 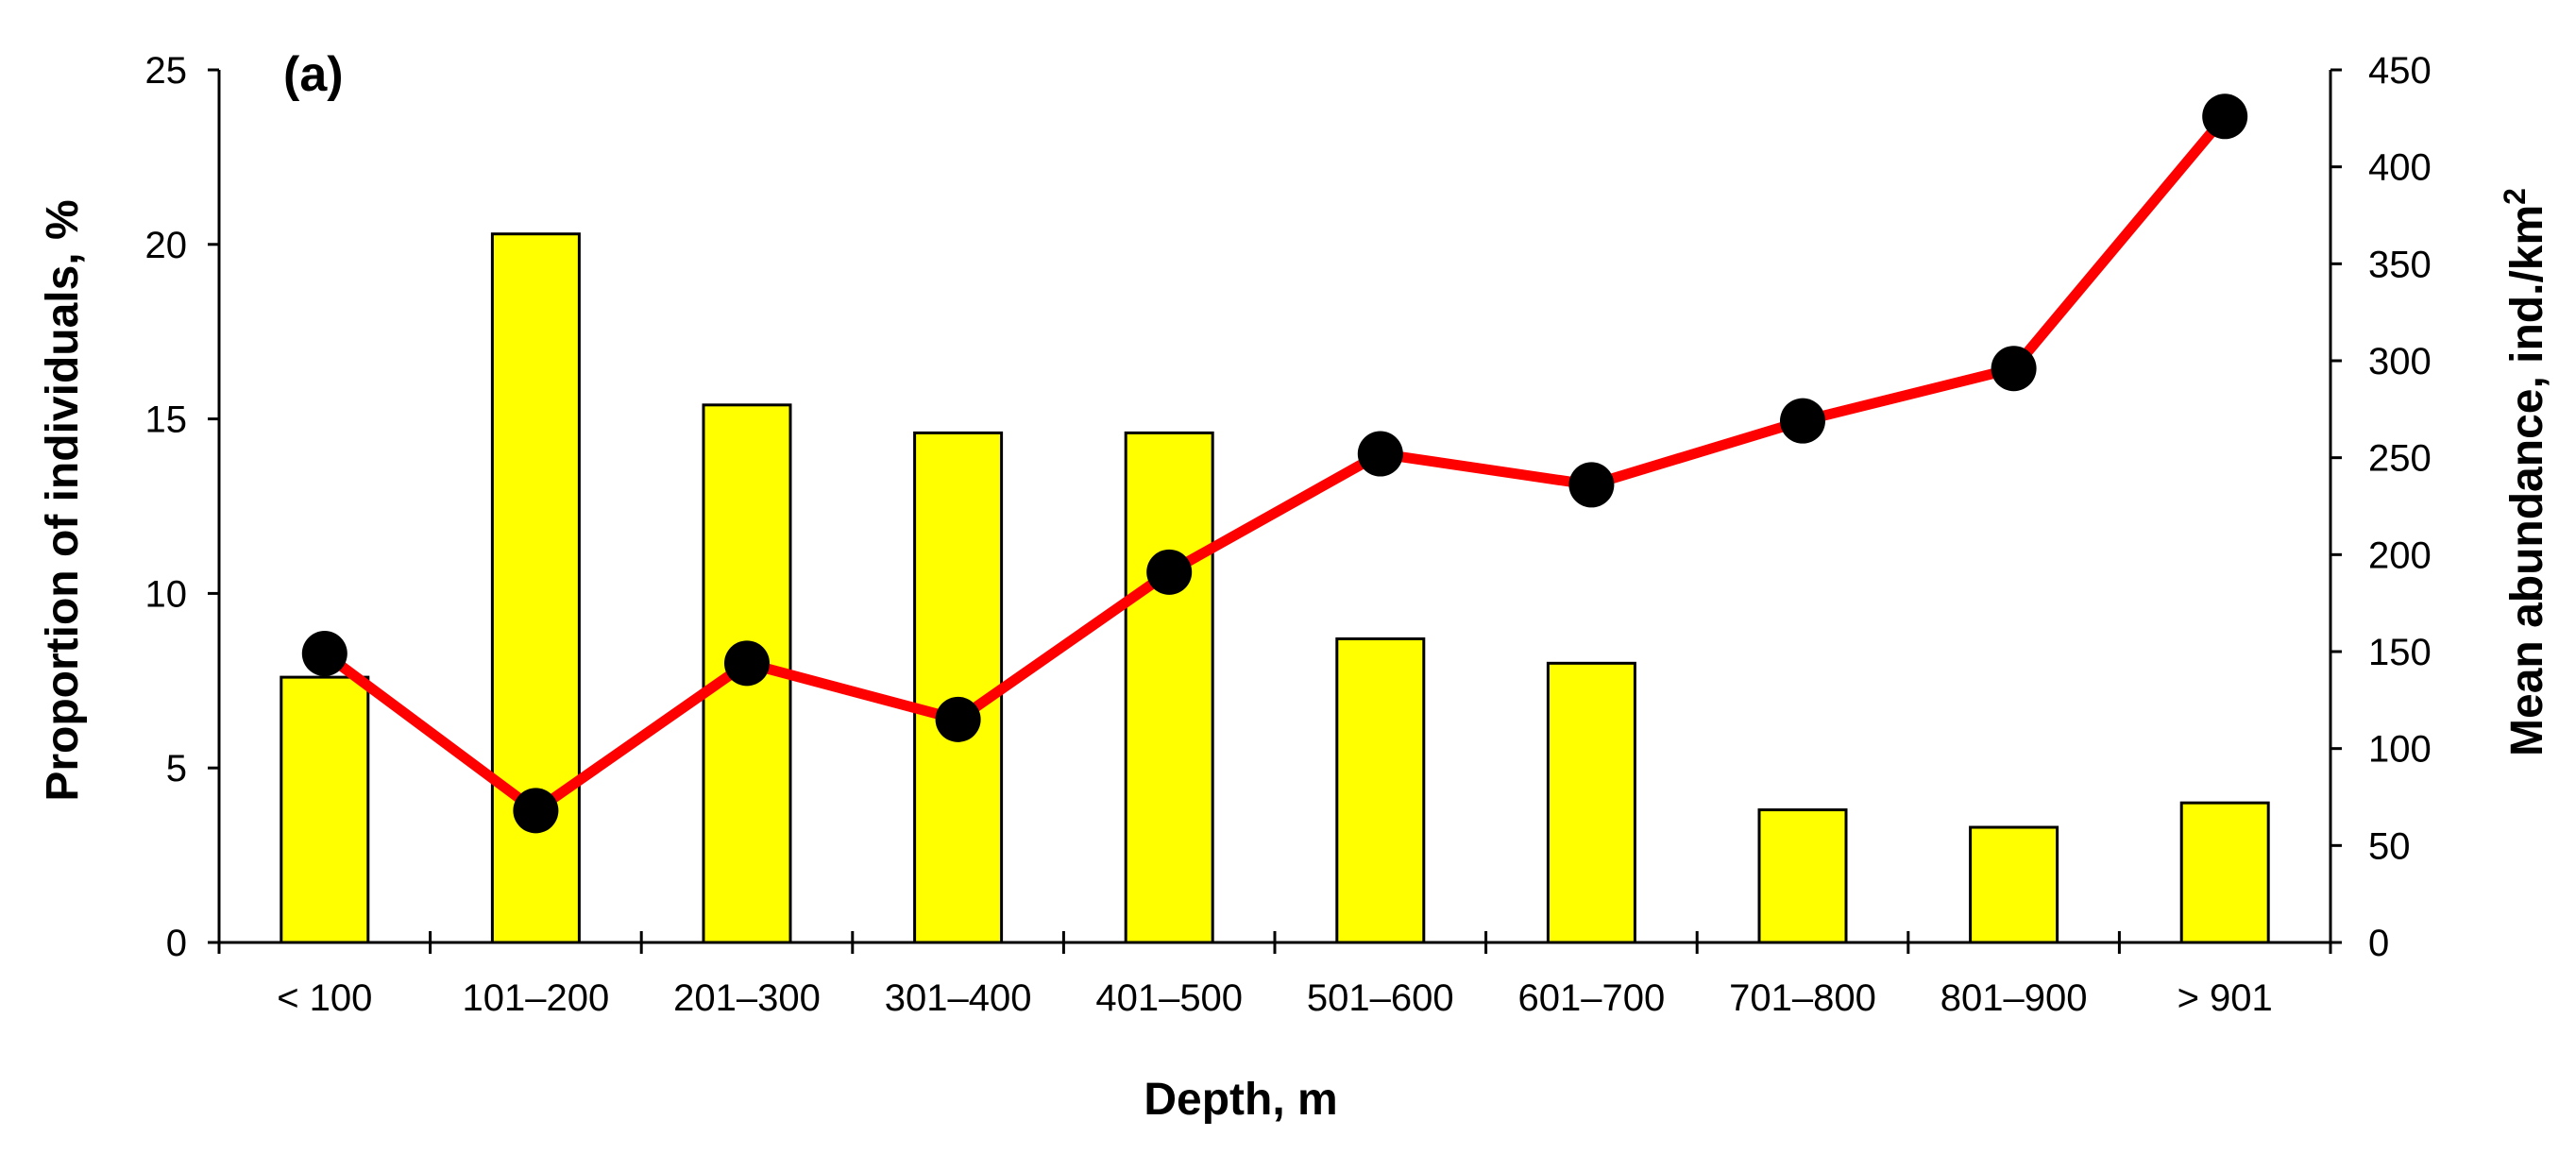 What do you see at coordinates (1380, 998) in the screenshot?
I see `x-tick-label: 501–600` at bounding box center [1380, 998].